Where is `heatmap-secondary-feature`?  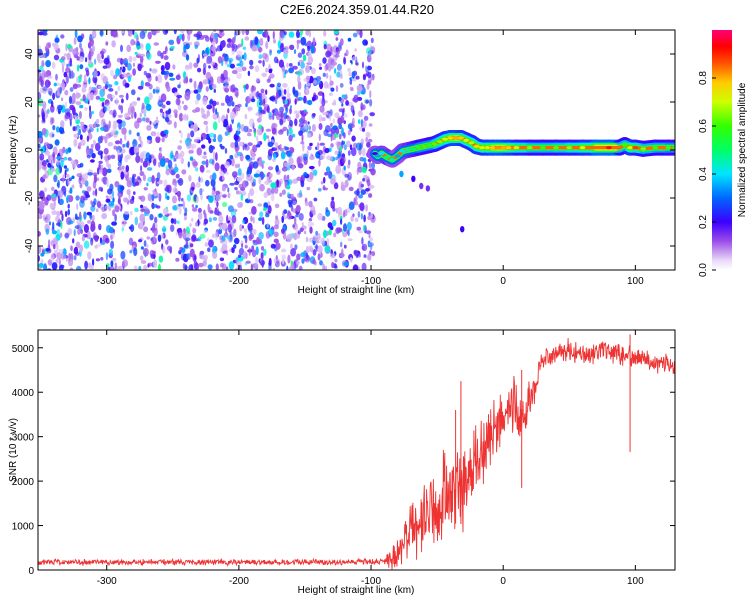
heatmap-secondary-feature is located at coordinates (462, 229).